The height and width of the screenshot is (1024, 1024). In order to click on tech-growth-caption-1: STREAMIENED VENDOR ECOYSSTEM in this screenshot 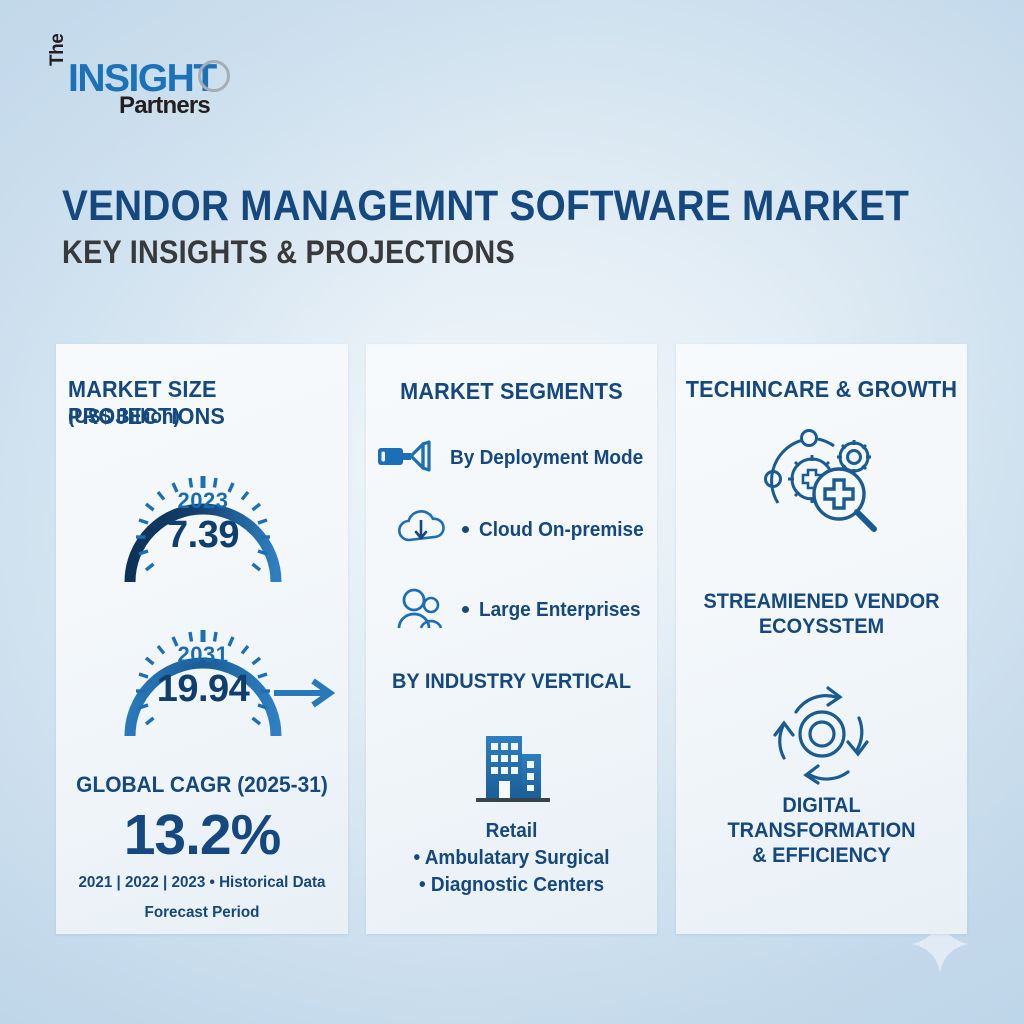, I will do `click(821, 615)`.